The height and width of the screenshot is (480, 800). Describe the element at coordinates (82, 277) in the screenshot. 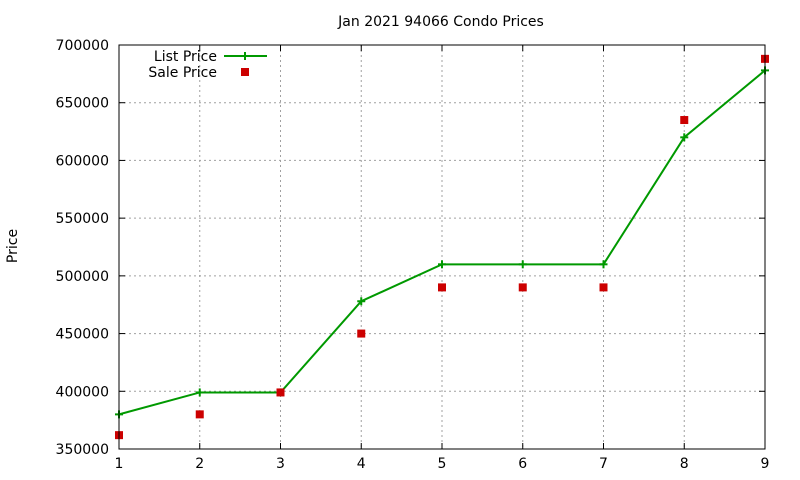

I see `y-tick-label: 500000` at that location.